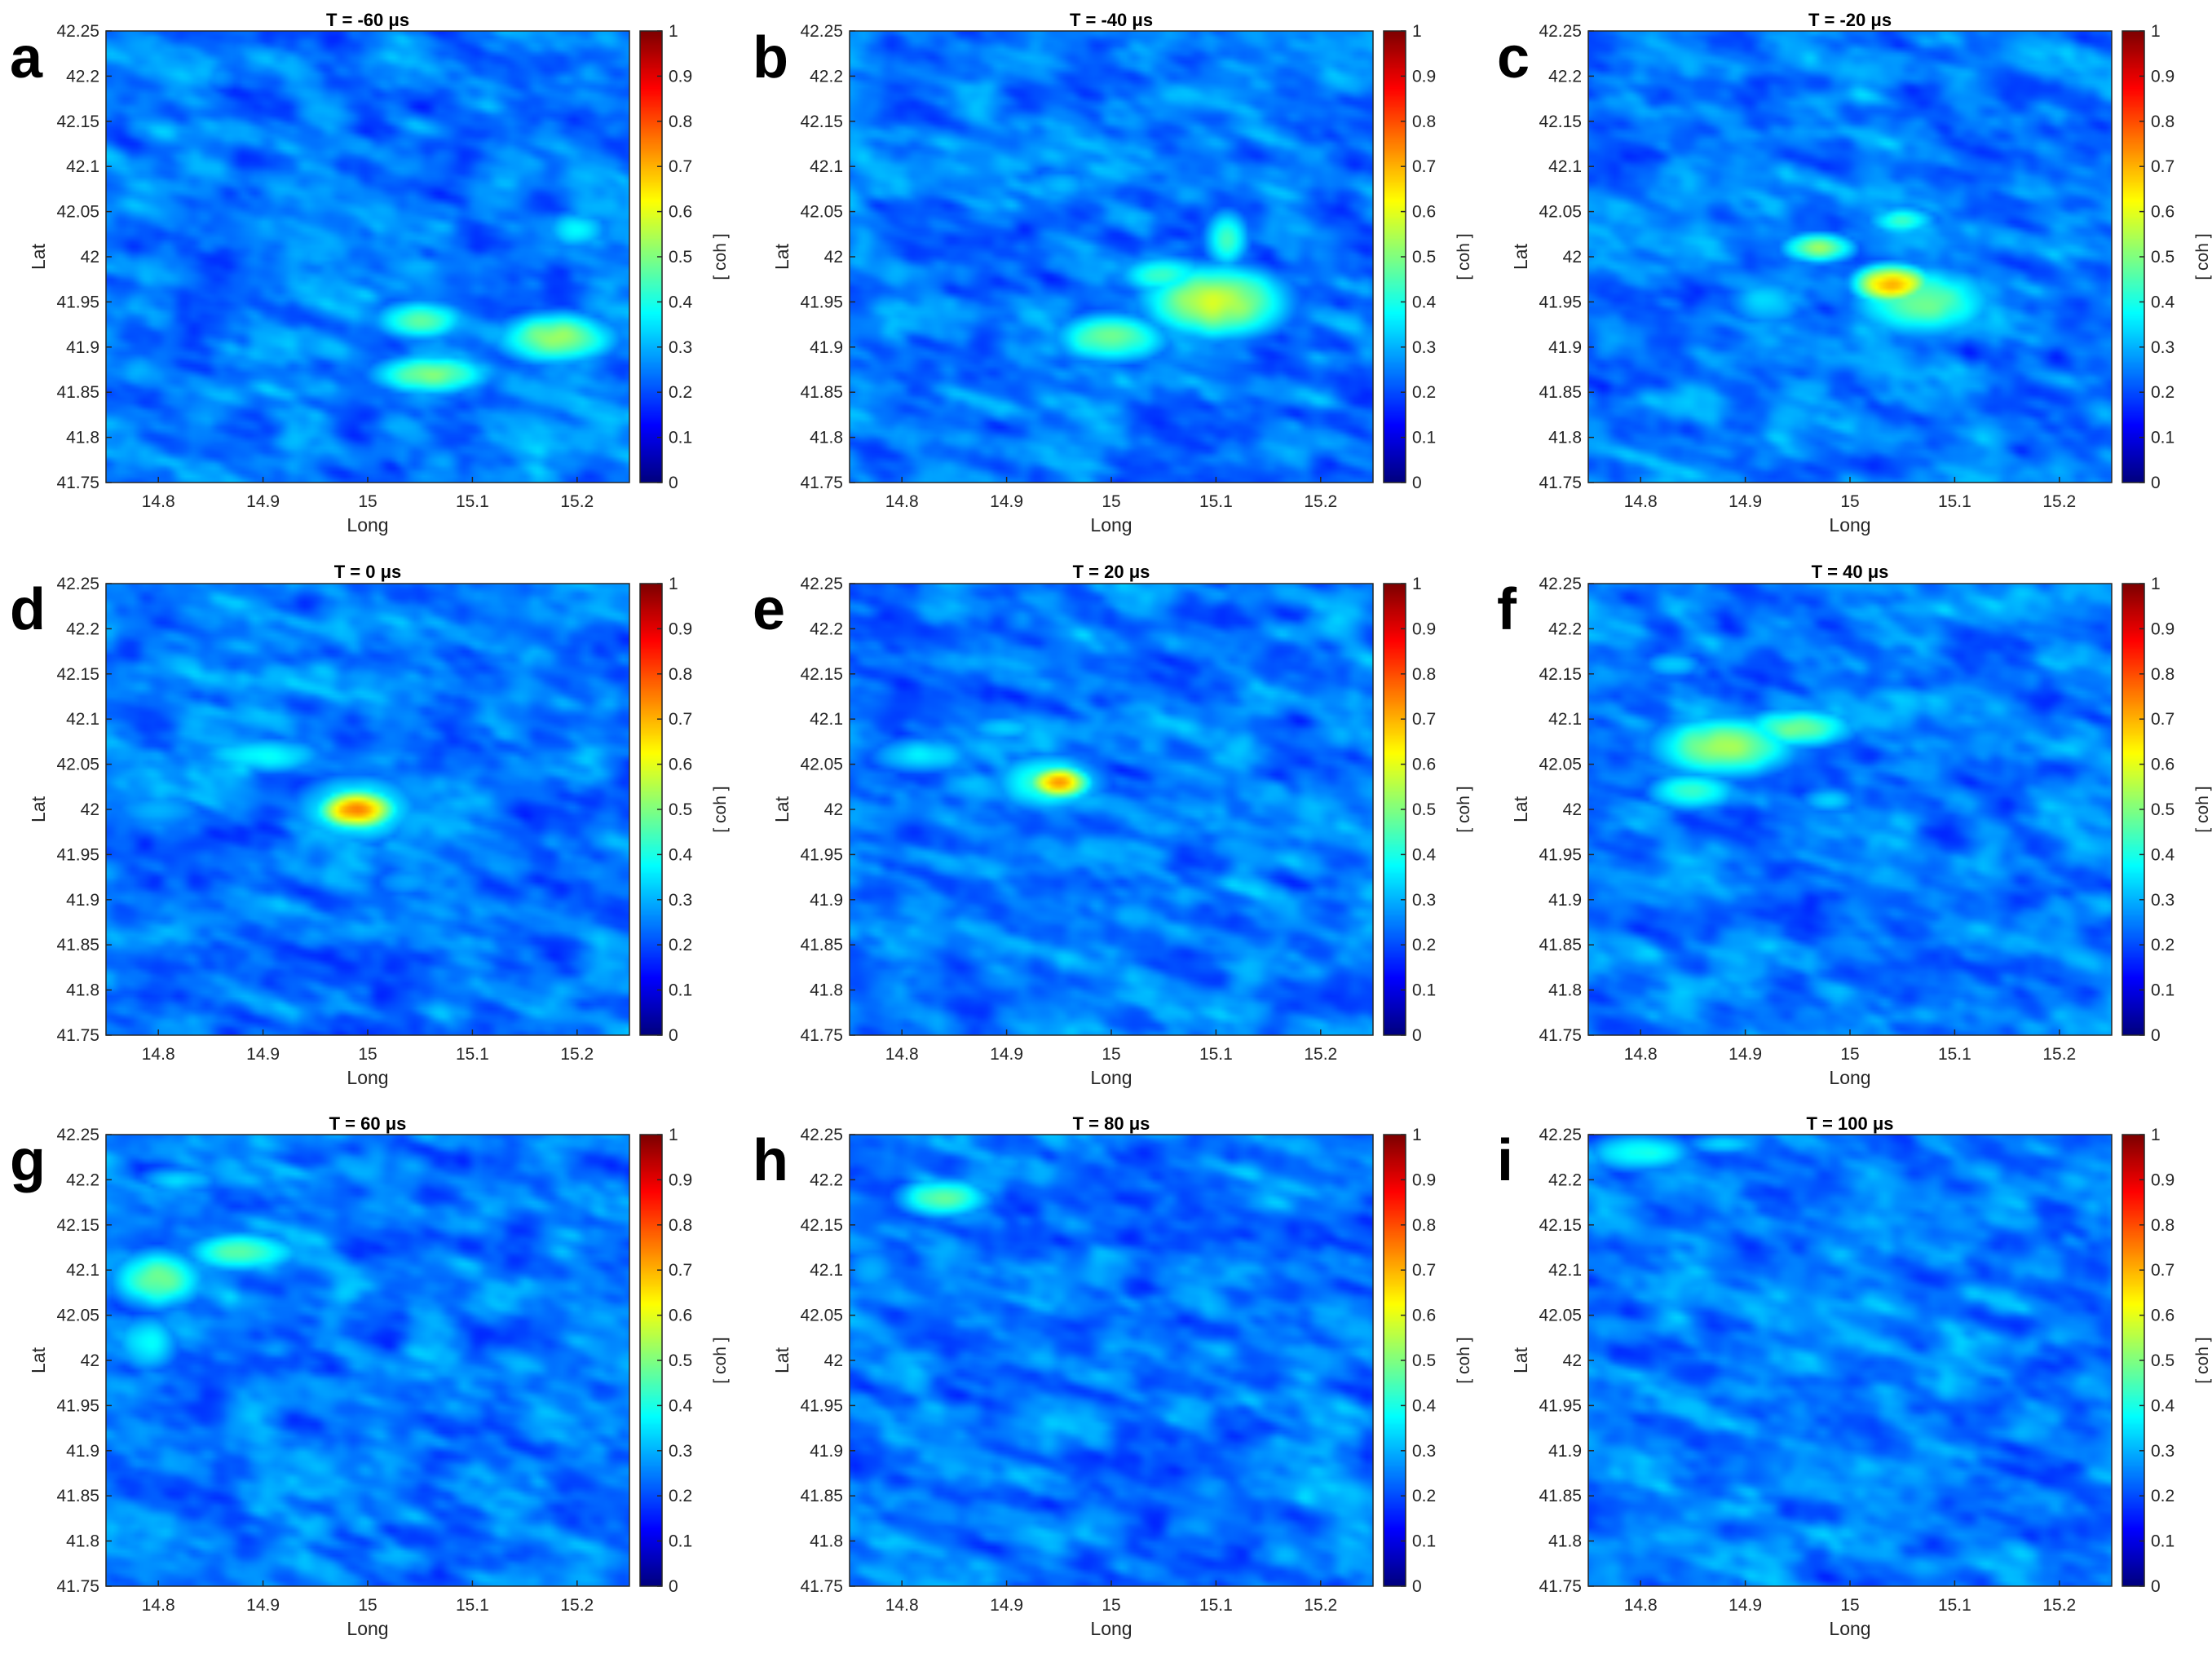 The width and height of the screenshot is (2212, 1653). What do you see at coordinates (1111, 1123) in the screenshot?
I see `panel-title: T = 80 μs` at bounding box center [1111, 1123].